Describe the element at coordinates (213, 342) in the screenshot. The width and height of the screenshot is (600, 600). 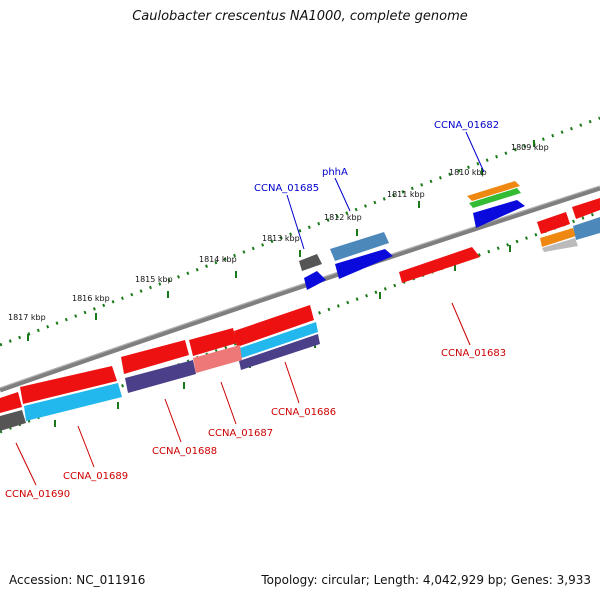
I see `feature-ccna-01687-red` at that location.